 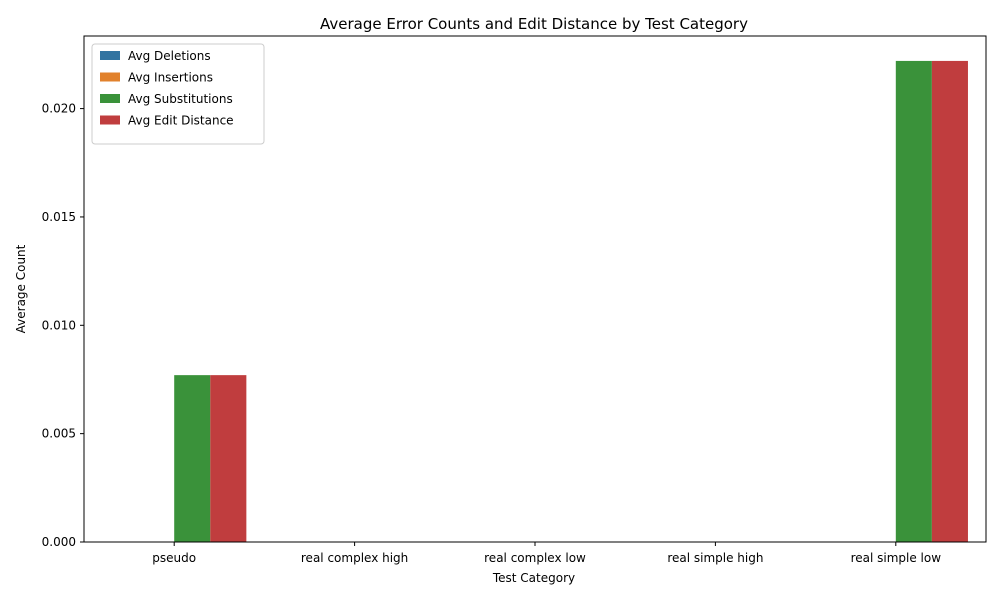 I want to click on y-axis: 0.000 0.005 0.010 0.015 0.020, so click(x=63, y=325).